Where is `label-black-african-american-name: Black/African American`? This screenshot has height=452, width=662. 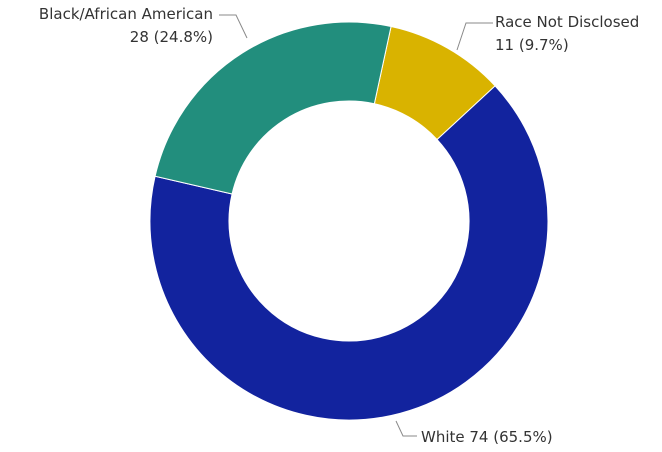 label-black-african-american-name: Black/African American is located at coordinates (126, 14).